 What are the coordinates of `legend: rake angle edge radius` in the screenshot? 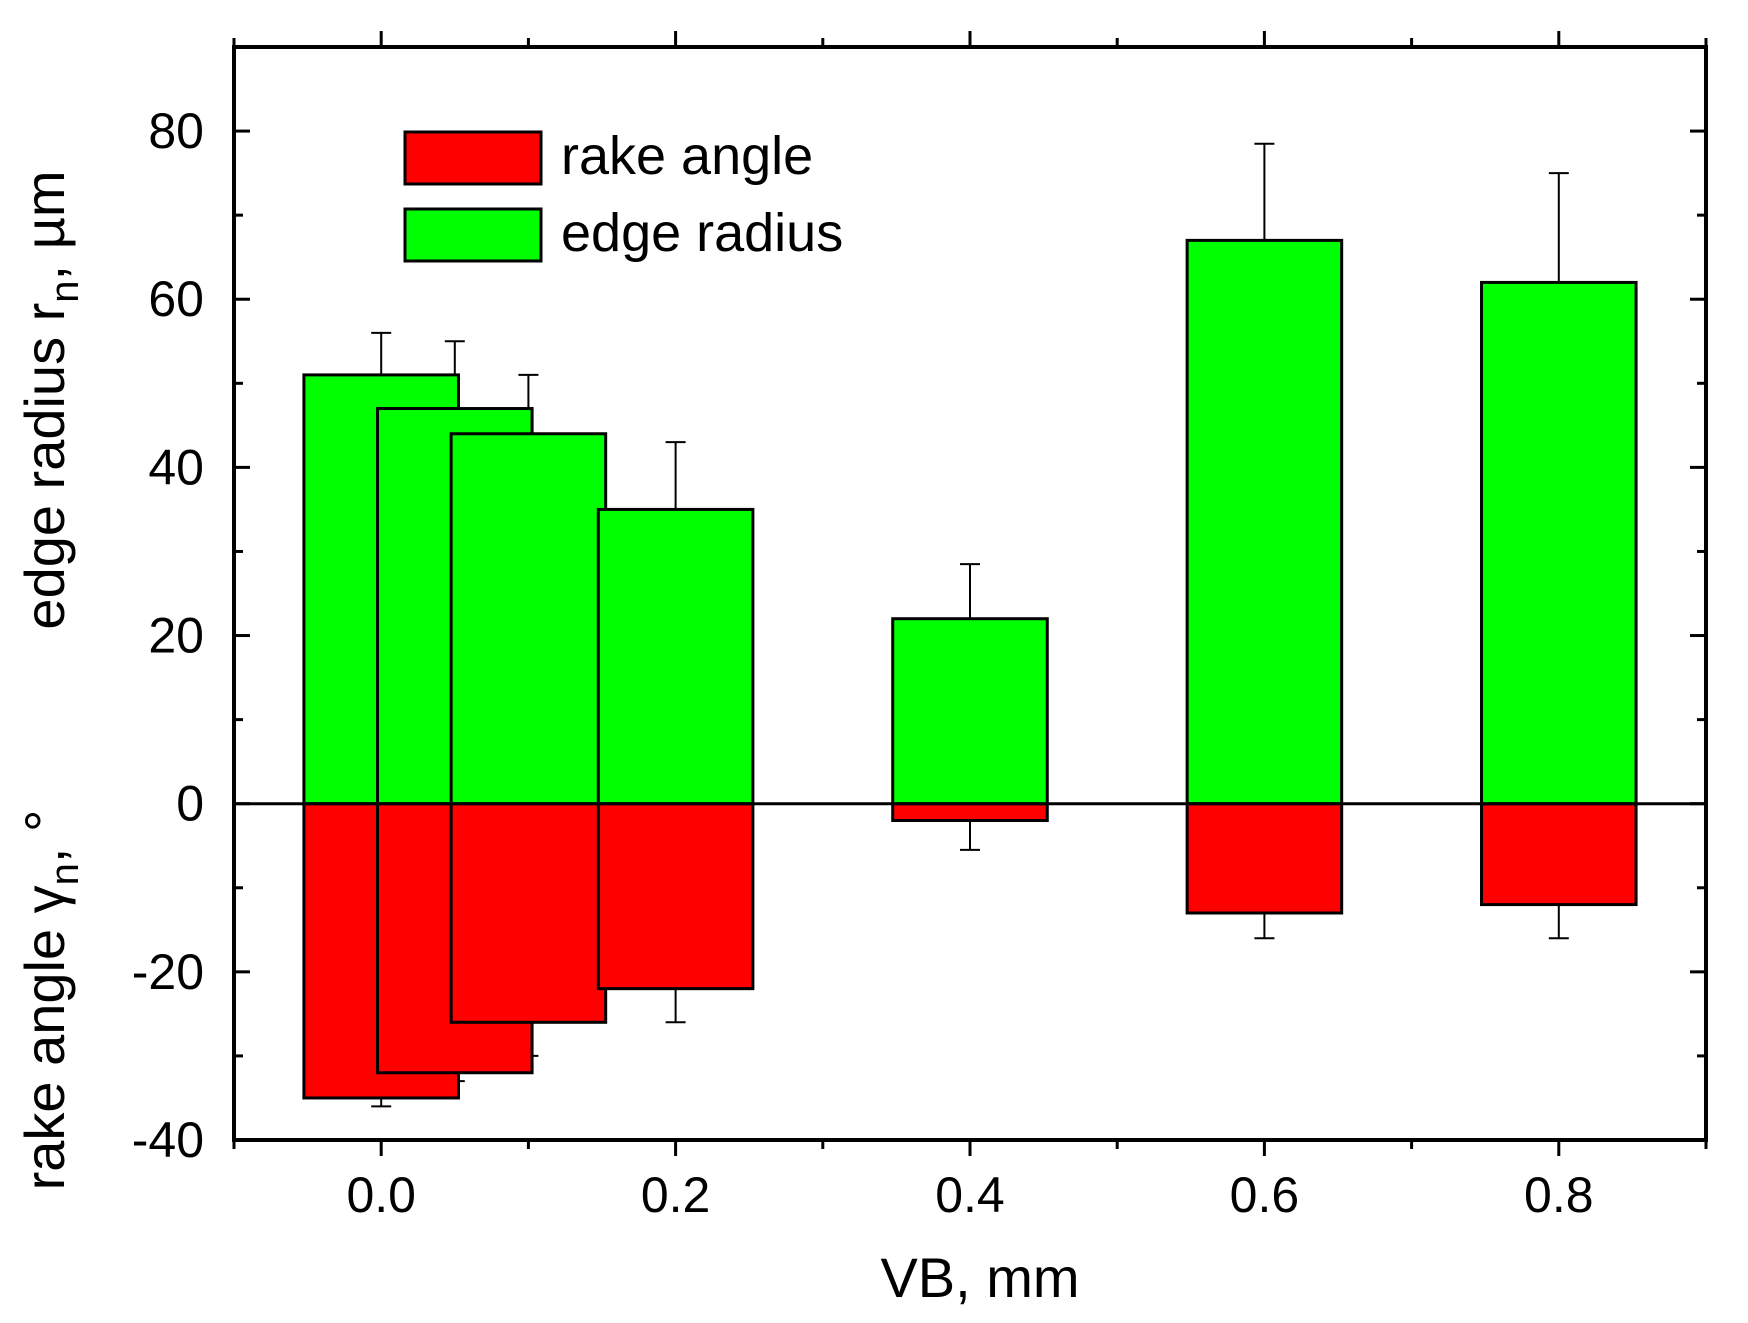 It's located at (623, 194).